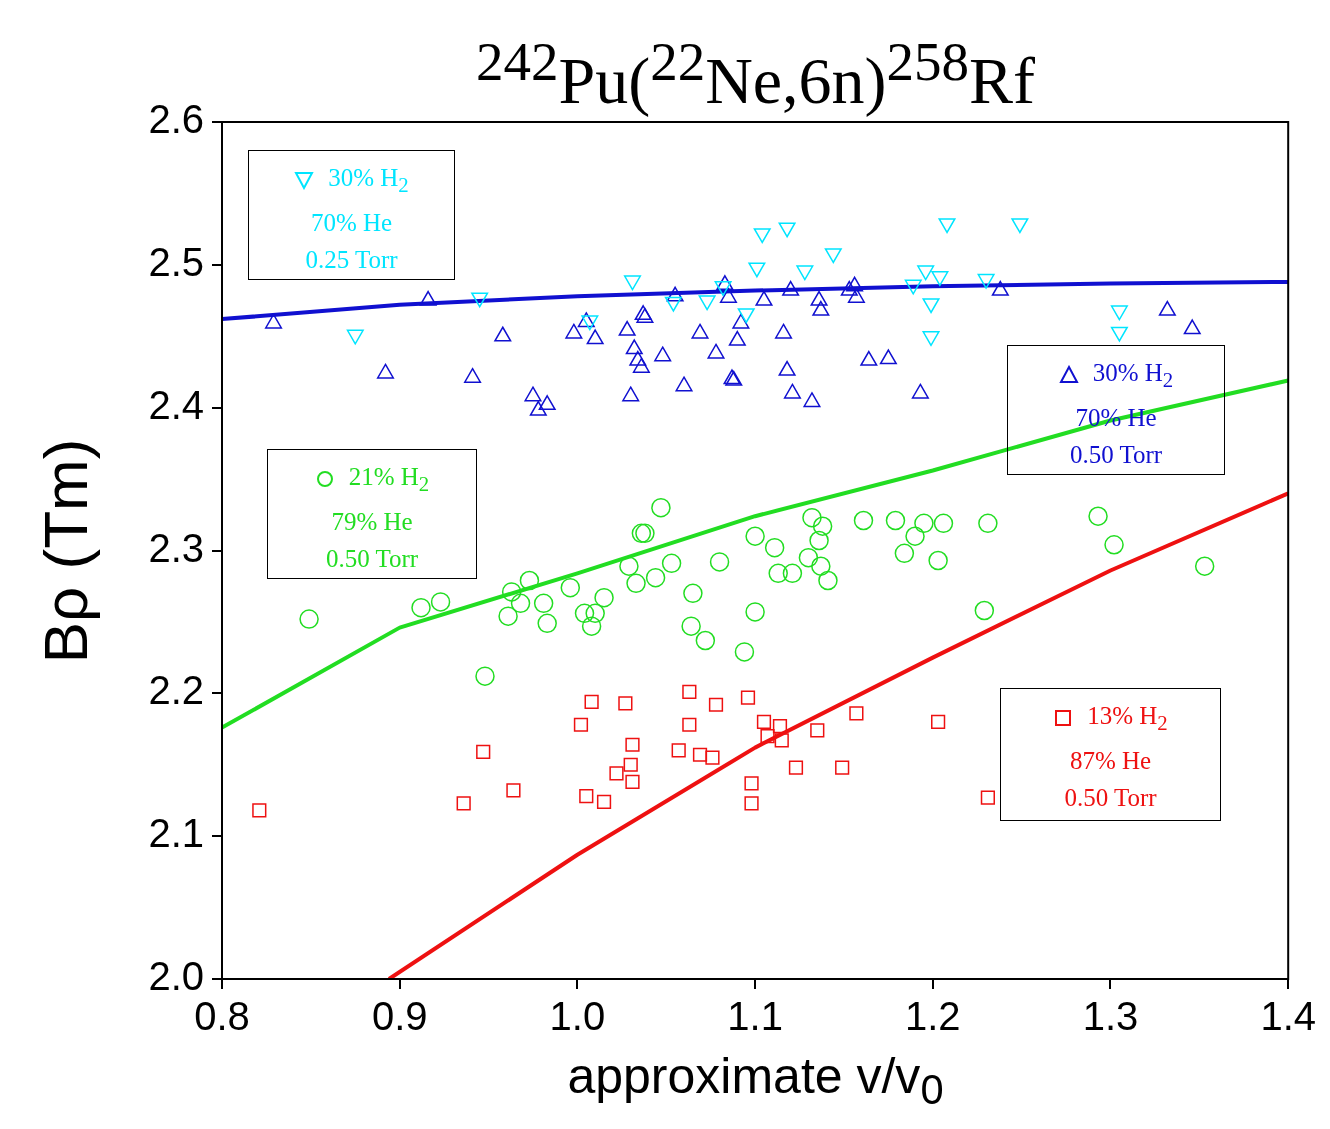 This screenshot has height=1129, width=1330. What do you see at coordinates (176, 261) in the screenshot?
I see `y-tick-label: 2.5` at bounding box center [176, 261].